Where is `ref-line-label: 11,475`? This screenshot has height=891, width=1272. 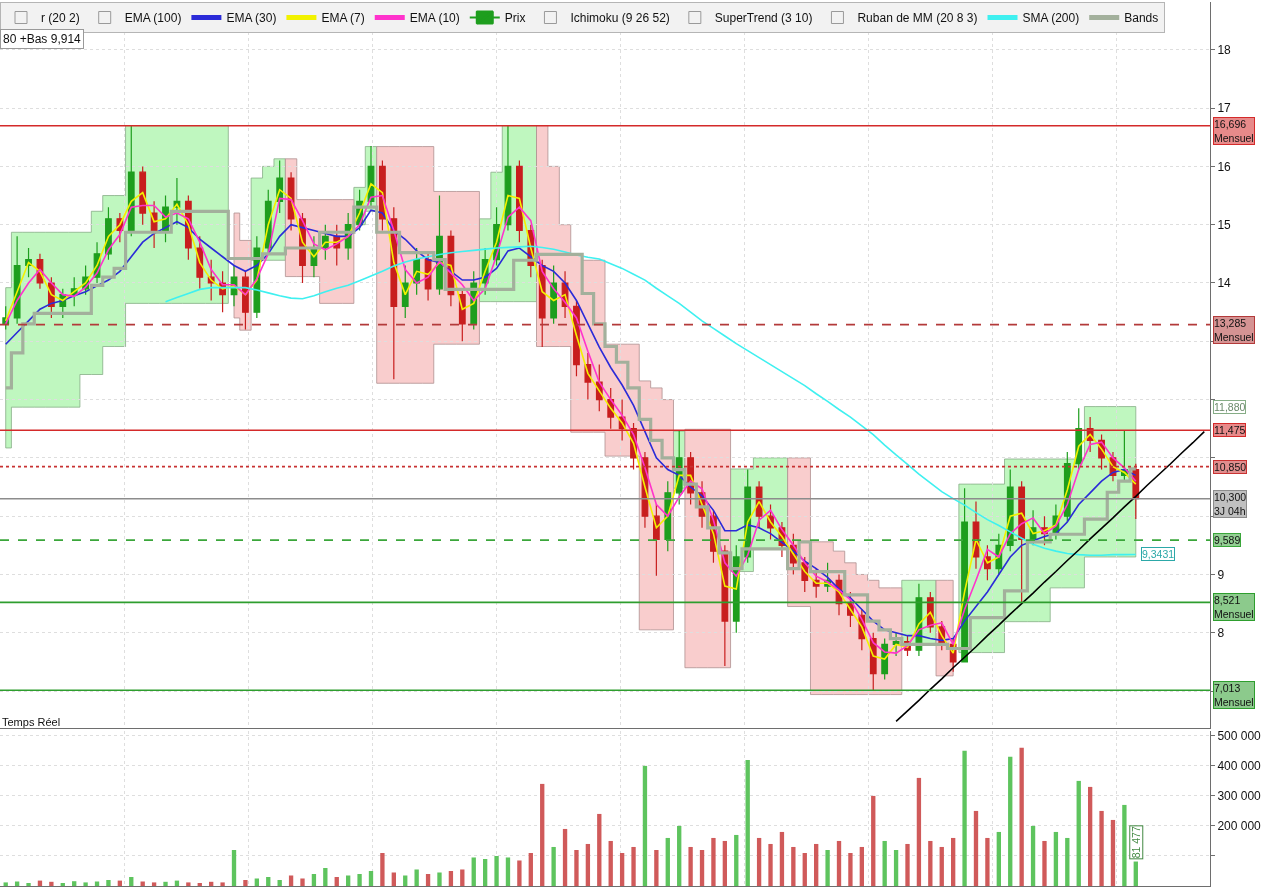
ref-line-label: 11,475 is located at coordinates (1230, 430).